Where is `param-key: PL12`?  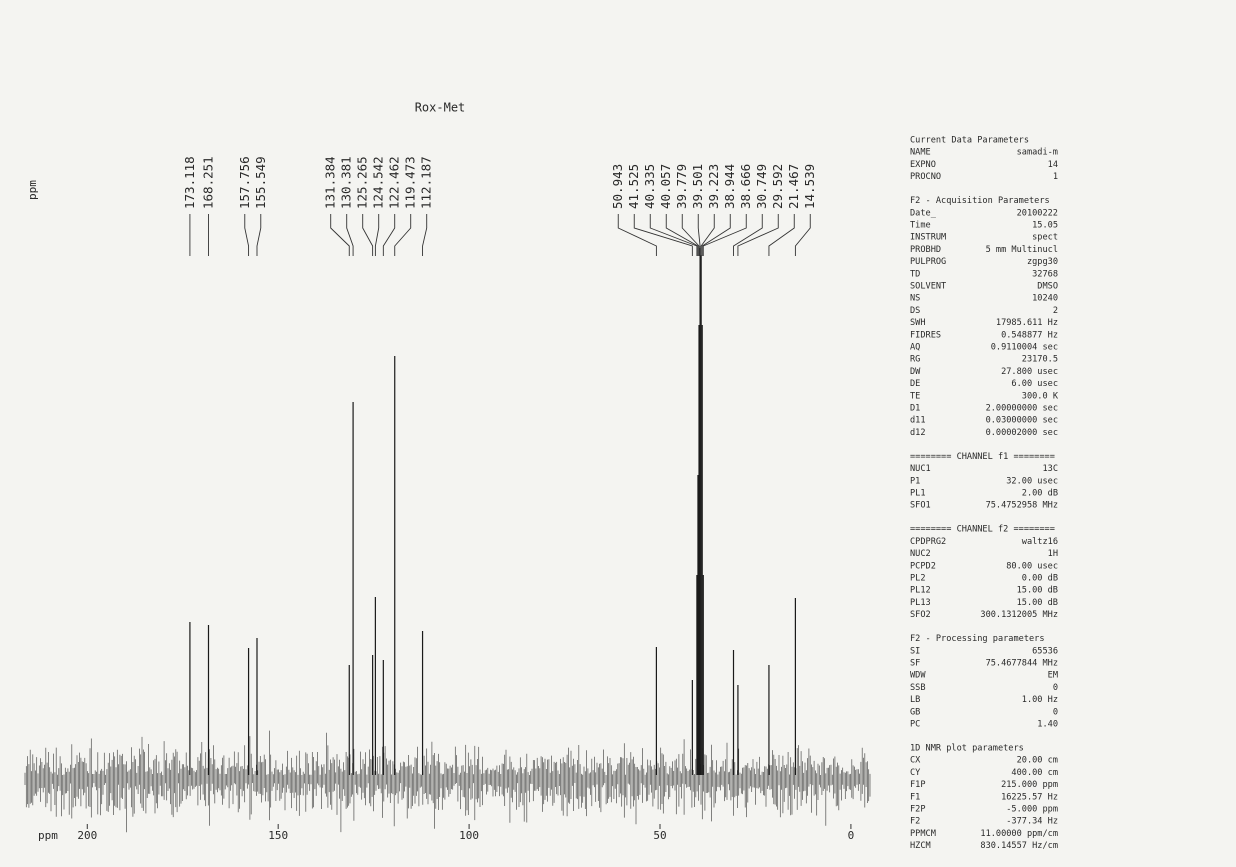 param-key: PL12 is located at coordinates (920, 591).